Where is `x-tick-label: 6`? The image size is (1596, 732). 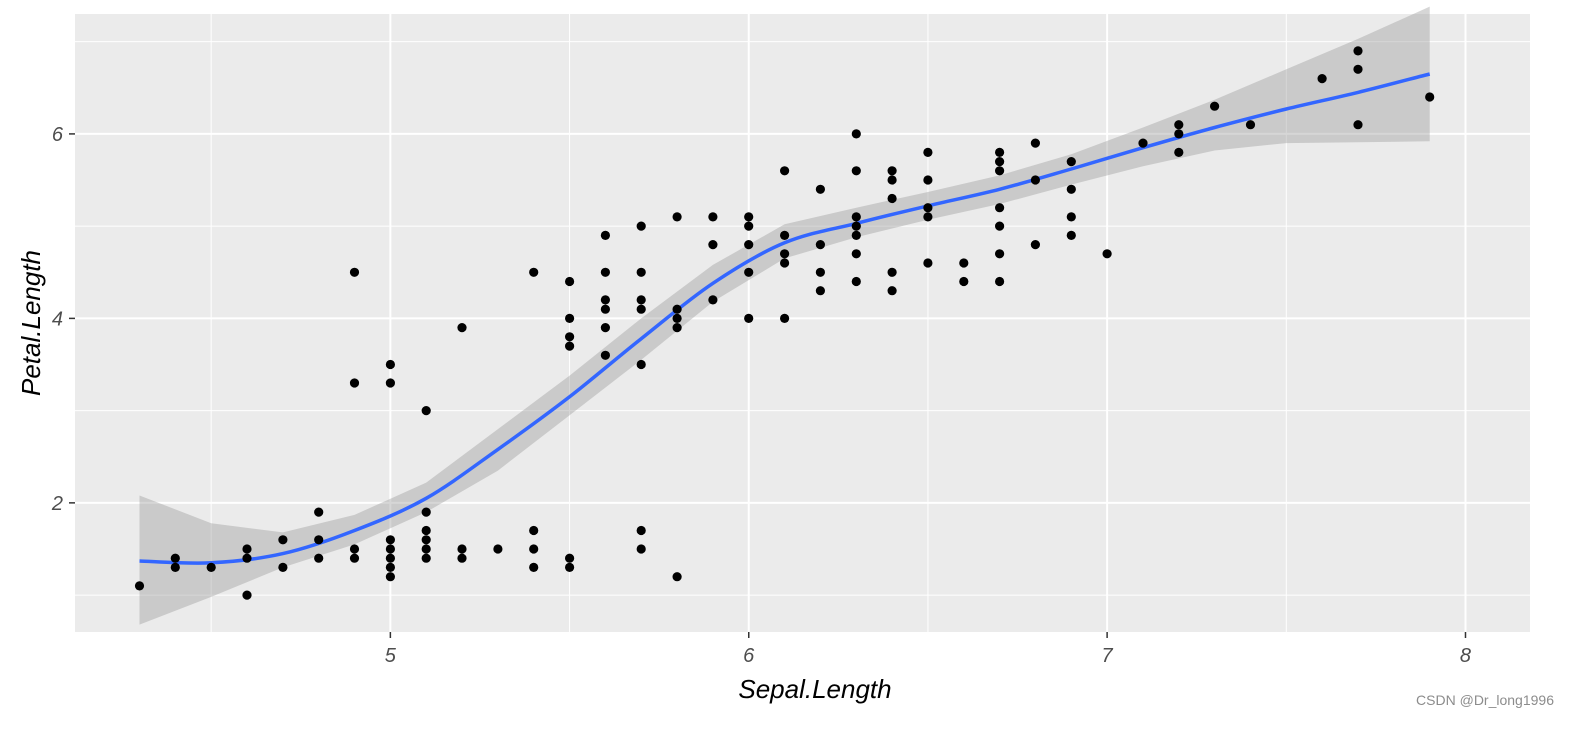
x-tick-label: 6 is located at coordinates (749, 656).